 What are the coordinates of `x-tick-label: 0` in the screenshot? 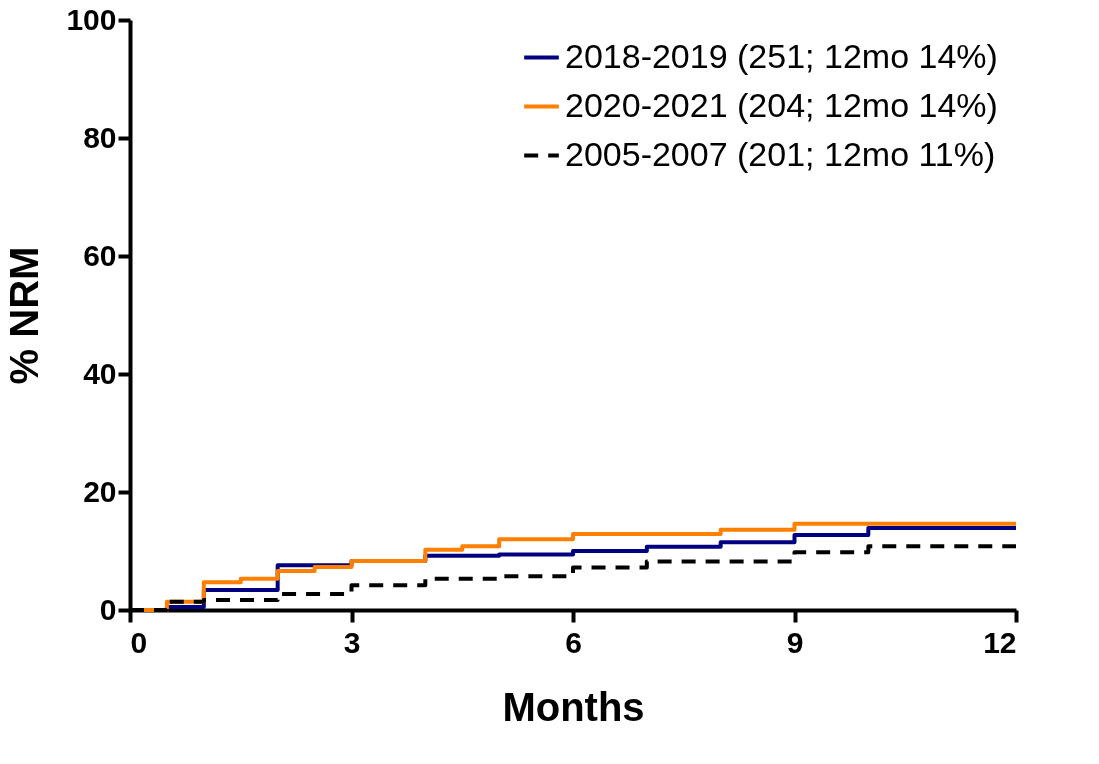 It's located at (139, 642).